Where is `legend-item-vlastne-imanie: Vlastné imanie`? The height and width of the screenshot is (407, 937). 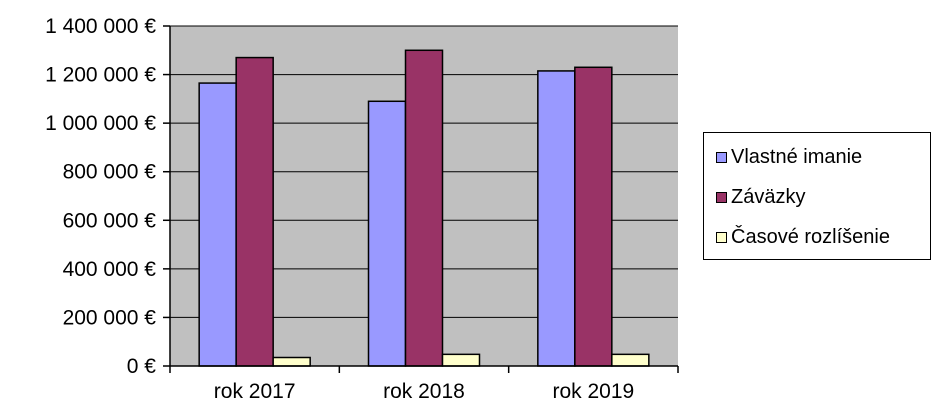
legend-item-vlastne-imanie: Vlastné imanie is located at coordinates (789, 157).